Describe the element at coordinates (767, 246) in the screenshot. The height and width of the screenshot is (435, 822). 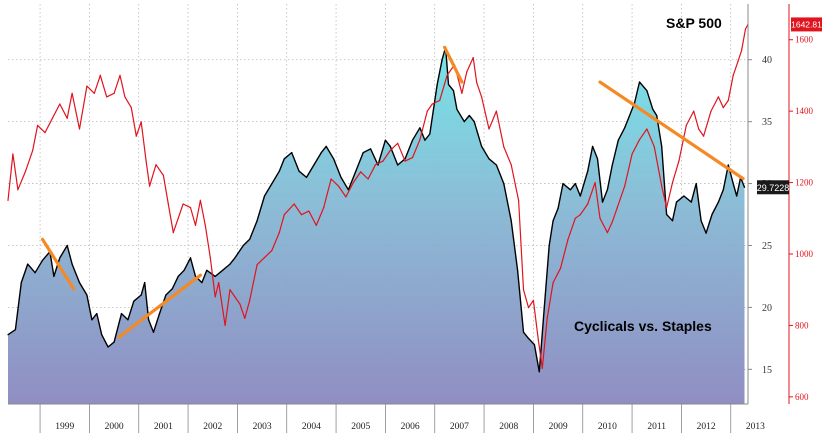
I see `left-tick-label: 25` at that location.